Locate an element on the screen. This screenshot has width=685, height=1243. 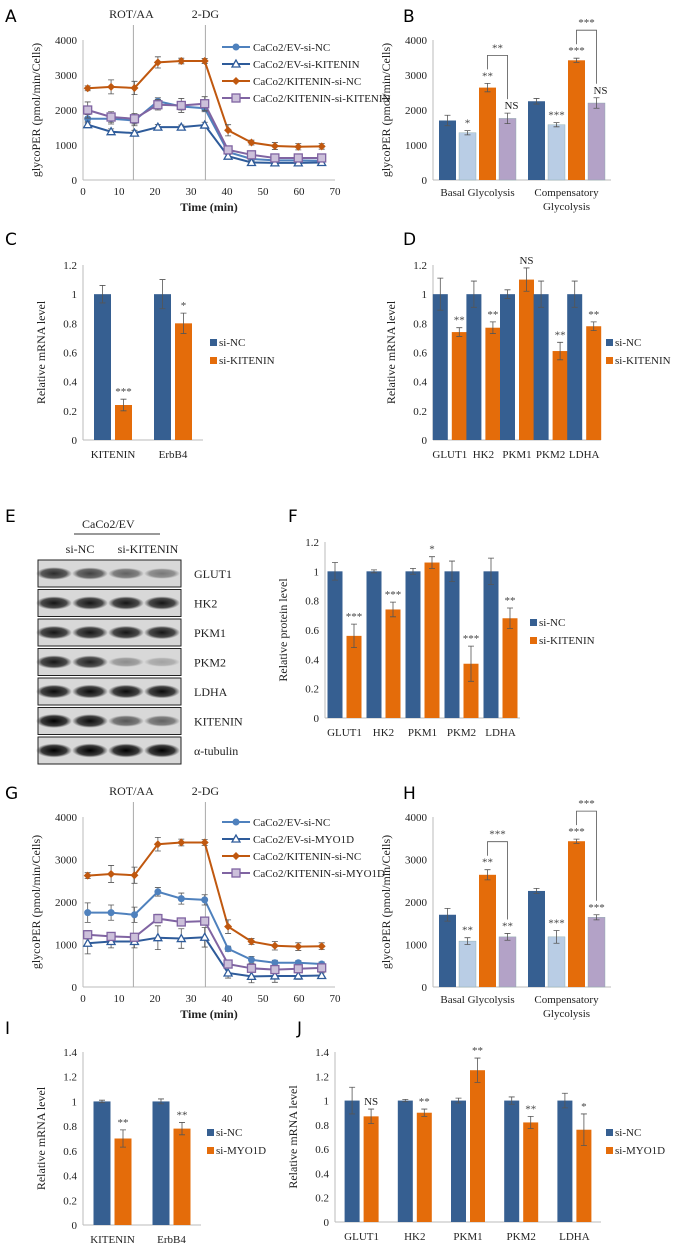
blot-row-label: KITENIN is located at coordinates (218, 722).